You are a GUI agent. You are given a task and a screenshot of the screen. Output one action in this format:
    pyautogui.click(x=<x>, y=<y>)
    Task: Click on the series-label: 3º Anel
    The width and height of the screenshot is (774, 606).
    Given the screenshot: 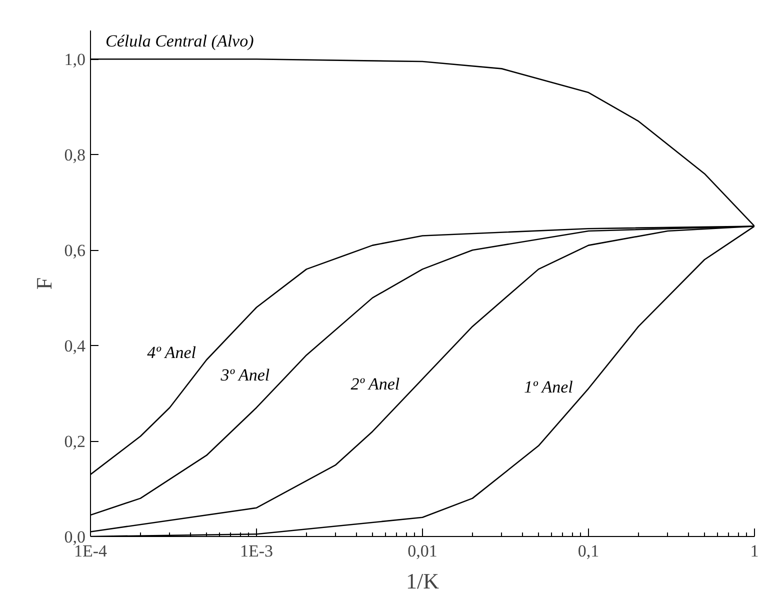 What is the action you would take?
    pyautogui.click(x=245, y=375)
    